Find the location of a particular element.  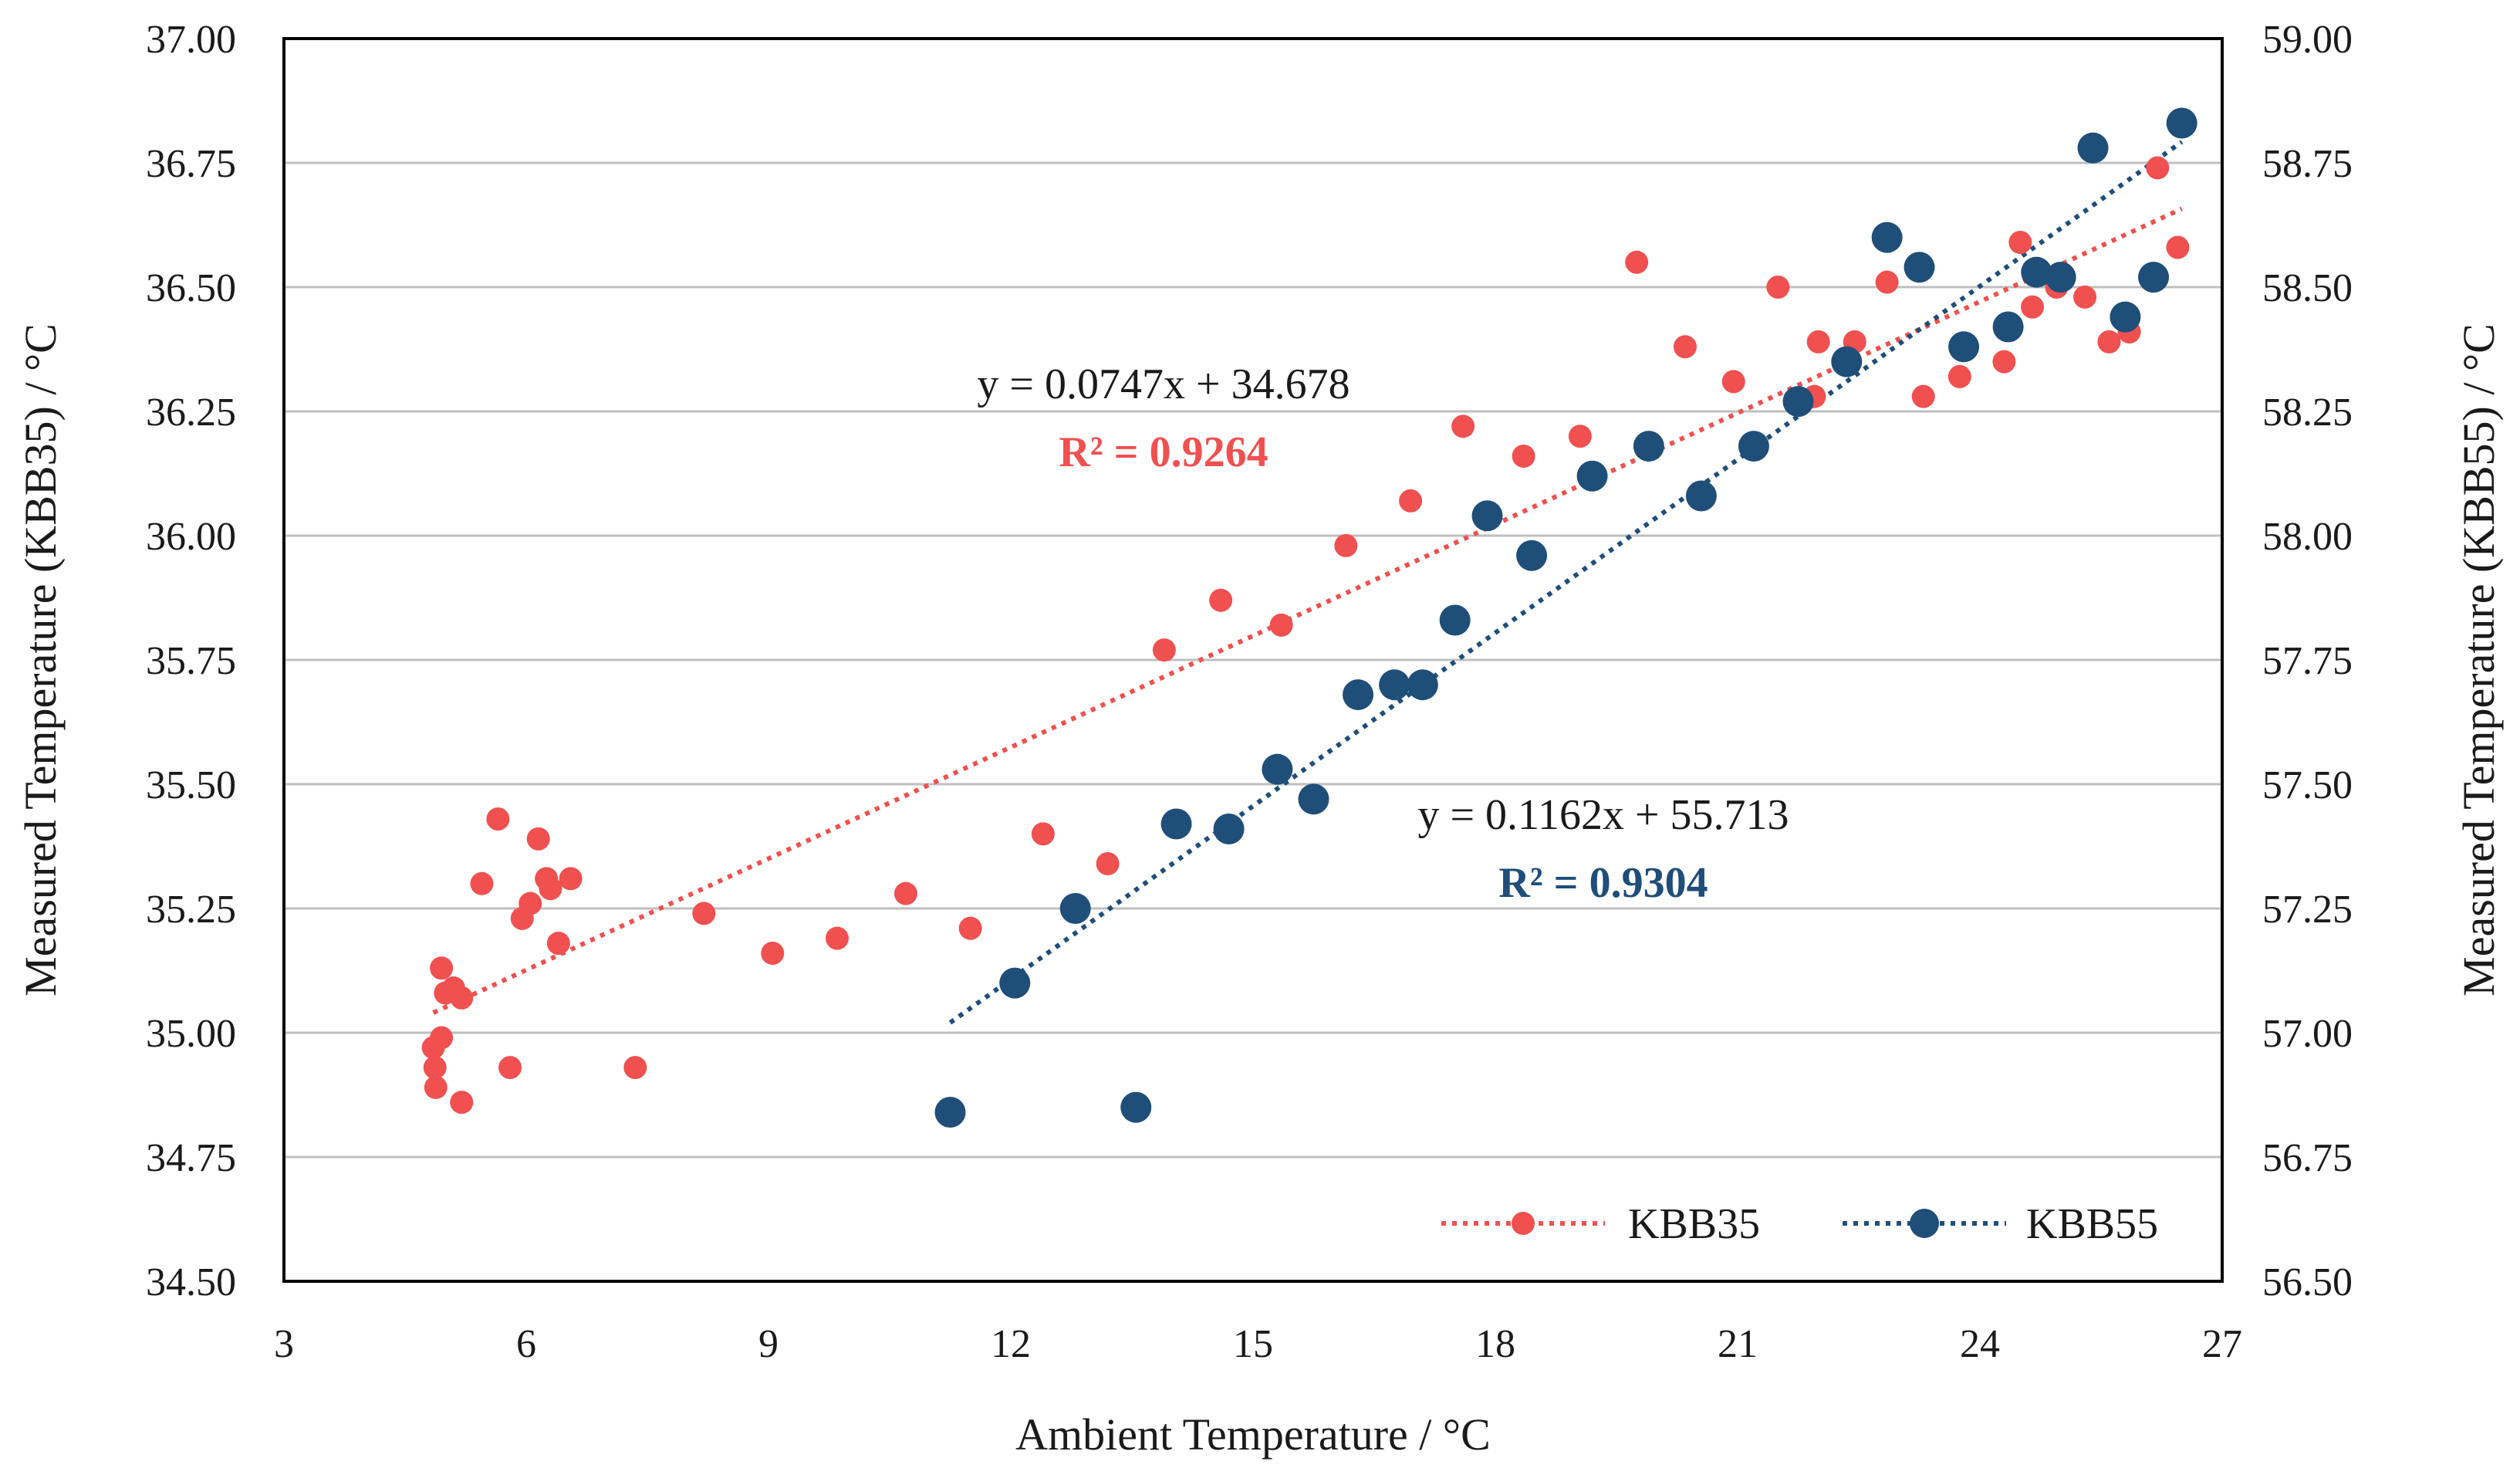

y-right-tick-label: 59.00 is located at coordinates (2307, 40).